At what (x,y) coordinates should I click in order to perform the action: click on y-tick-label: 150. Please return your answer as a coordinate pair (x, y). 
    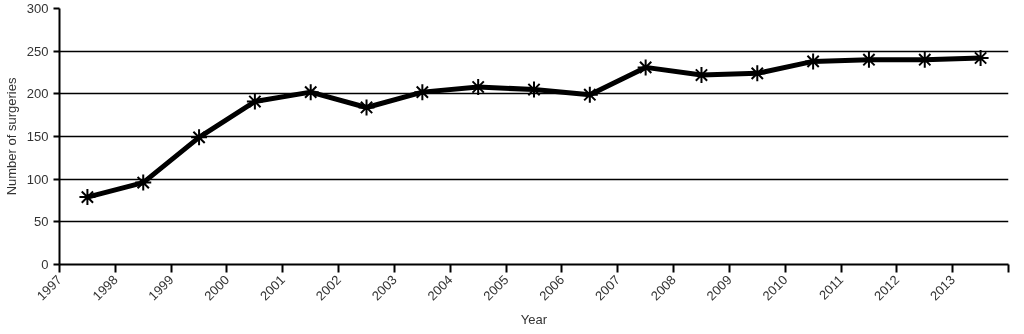
    Looking at the image, I should click on (37, 136).